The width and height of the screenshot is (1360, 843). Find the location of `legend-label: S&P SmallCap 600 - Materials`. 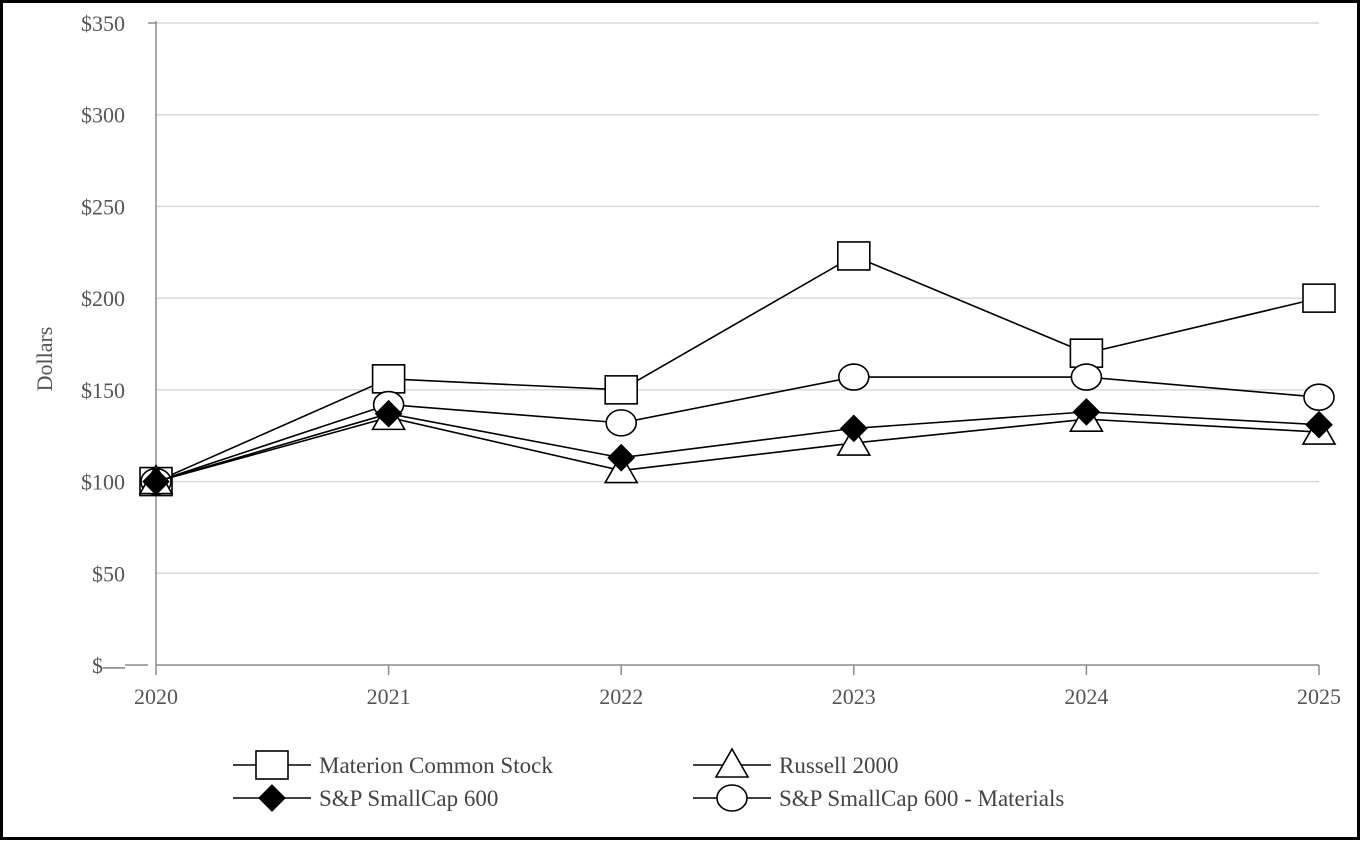

legend-label: S&P SmallCap 600 - Materials is located at coordinates (921, 798).